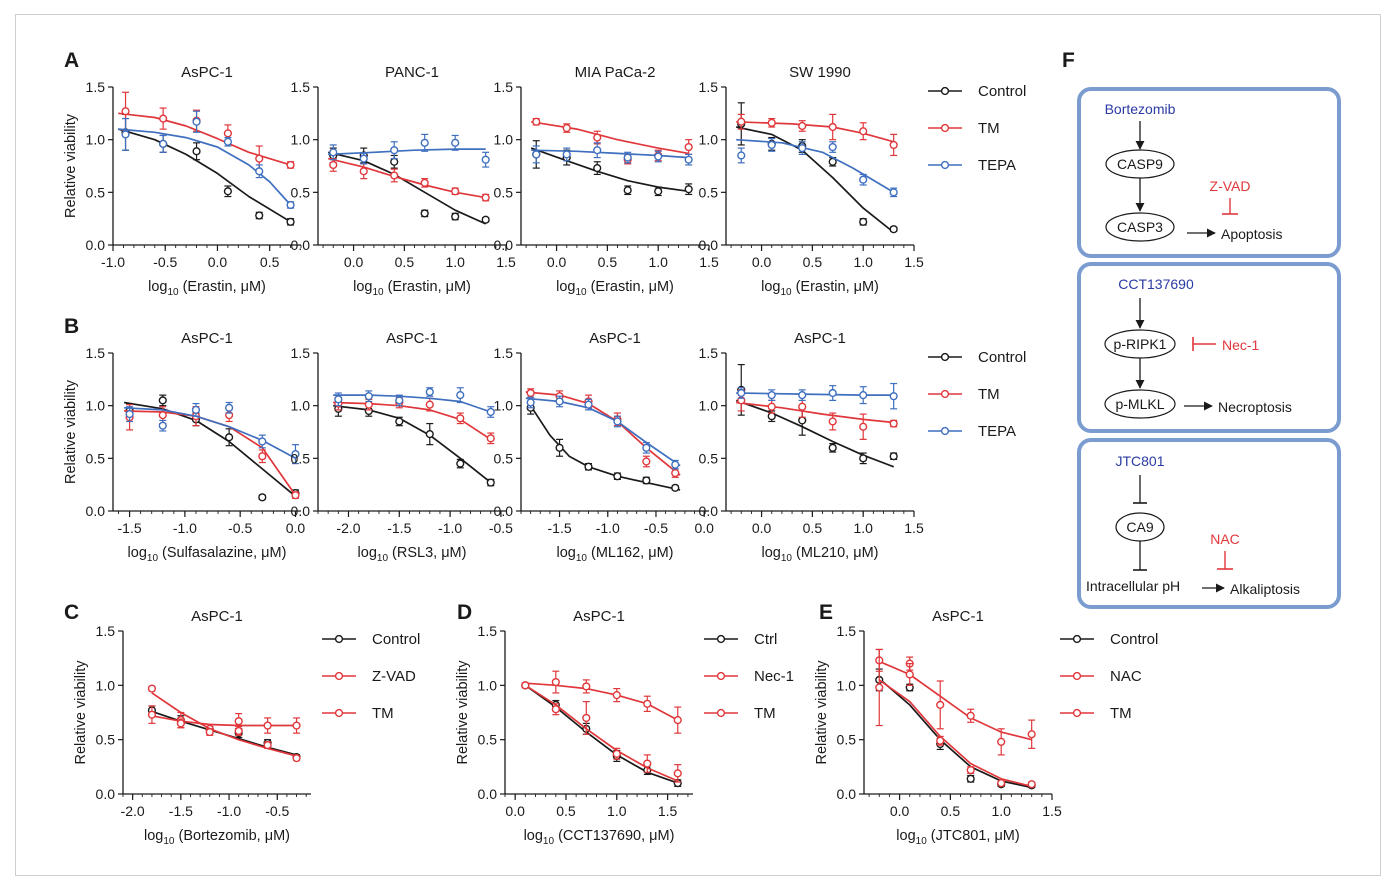 The height and width of the screenshot is (888, 1396). I want to click on legend-label: TM, so click(1121, 713).